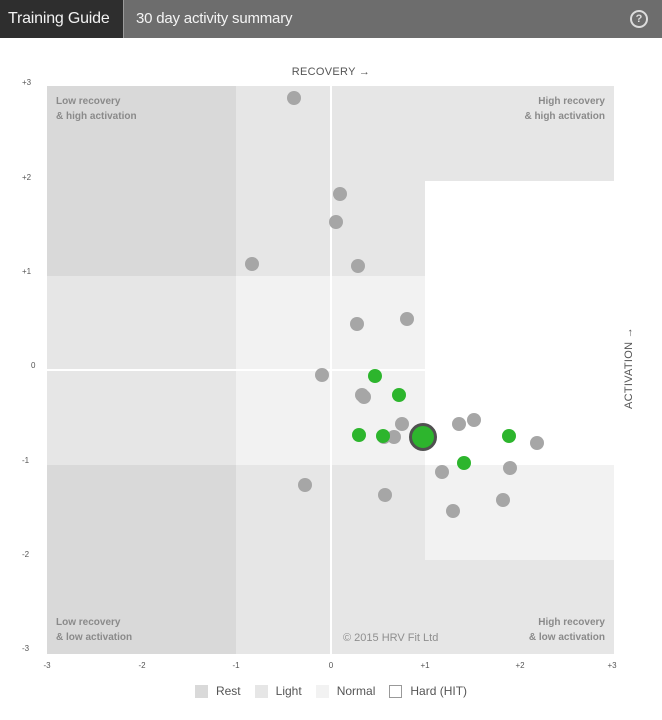 This screenshot has height=720, width=662. I want to click on quadrant-label-bottom-left: Low recovery & low activation, so click(94, 630).